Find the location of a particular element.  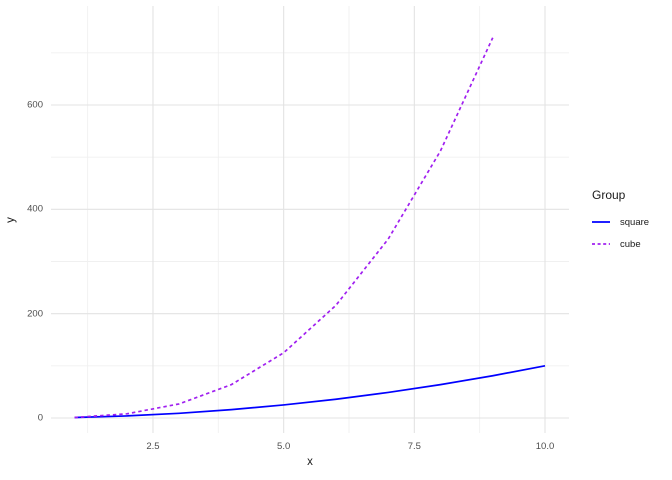

x-tick-label: 10.0 is located at coordinates (545, 446).